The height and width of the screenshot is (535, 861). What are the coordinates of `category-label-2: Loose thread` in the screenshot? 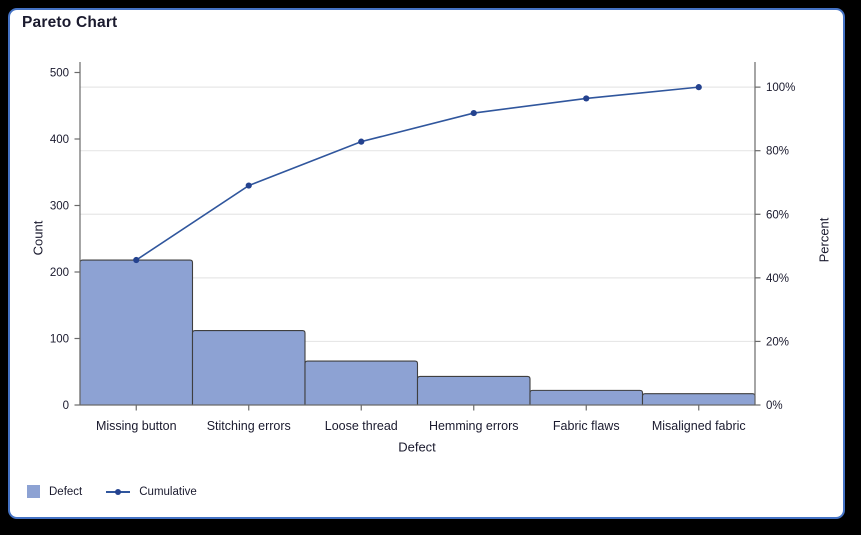 It's located at (361, 426).